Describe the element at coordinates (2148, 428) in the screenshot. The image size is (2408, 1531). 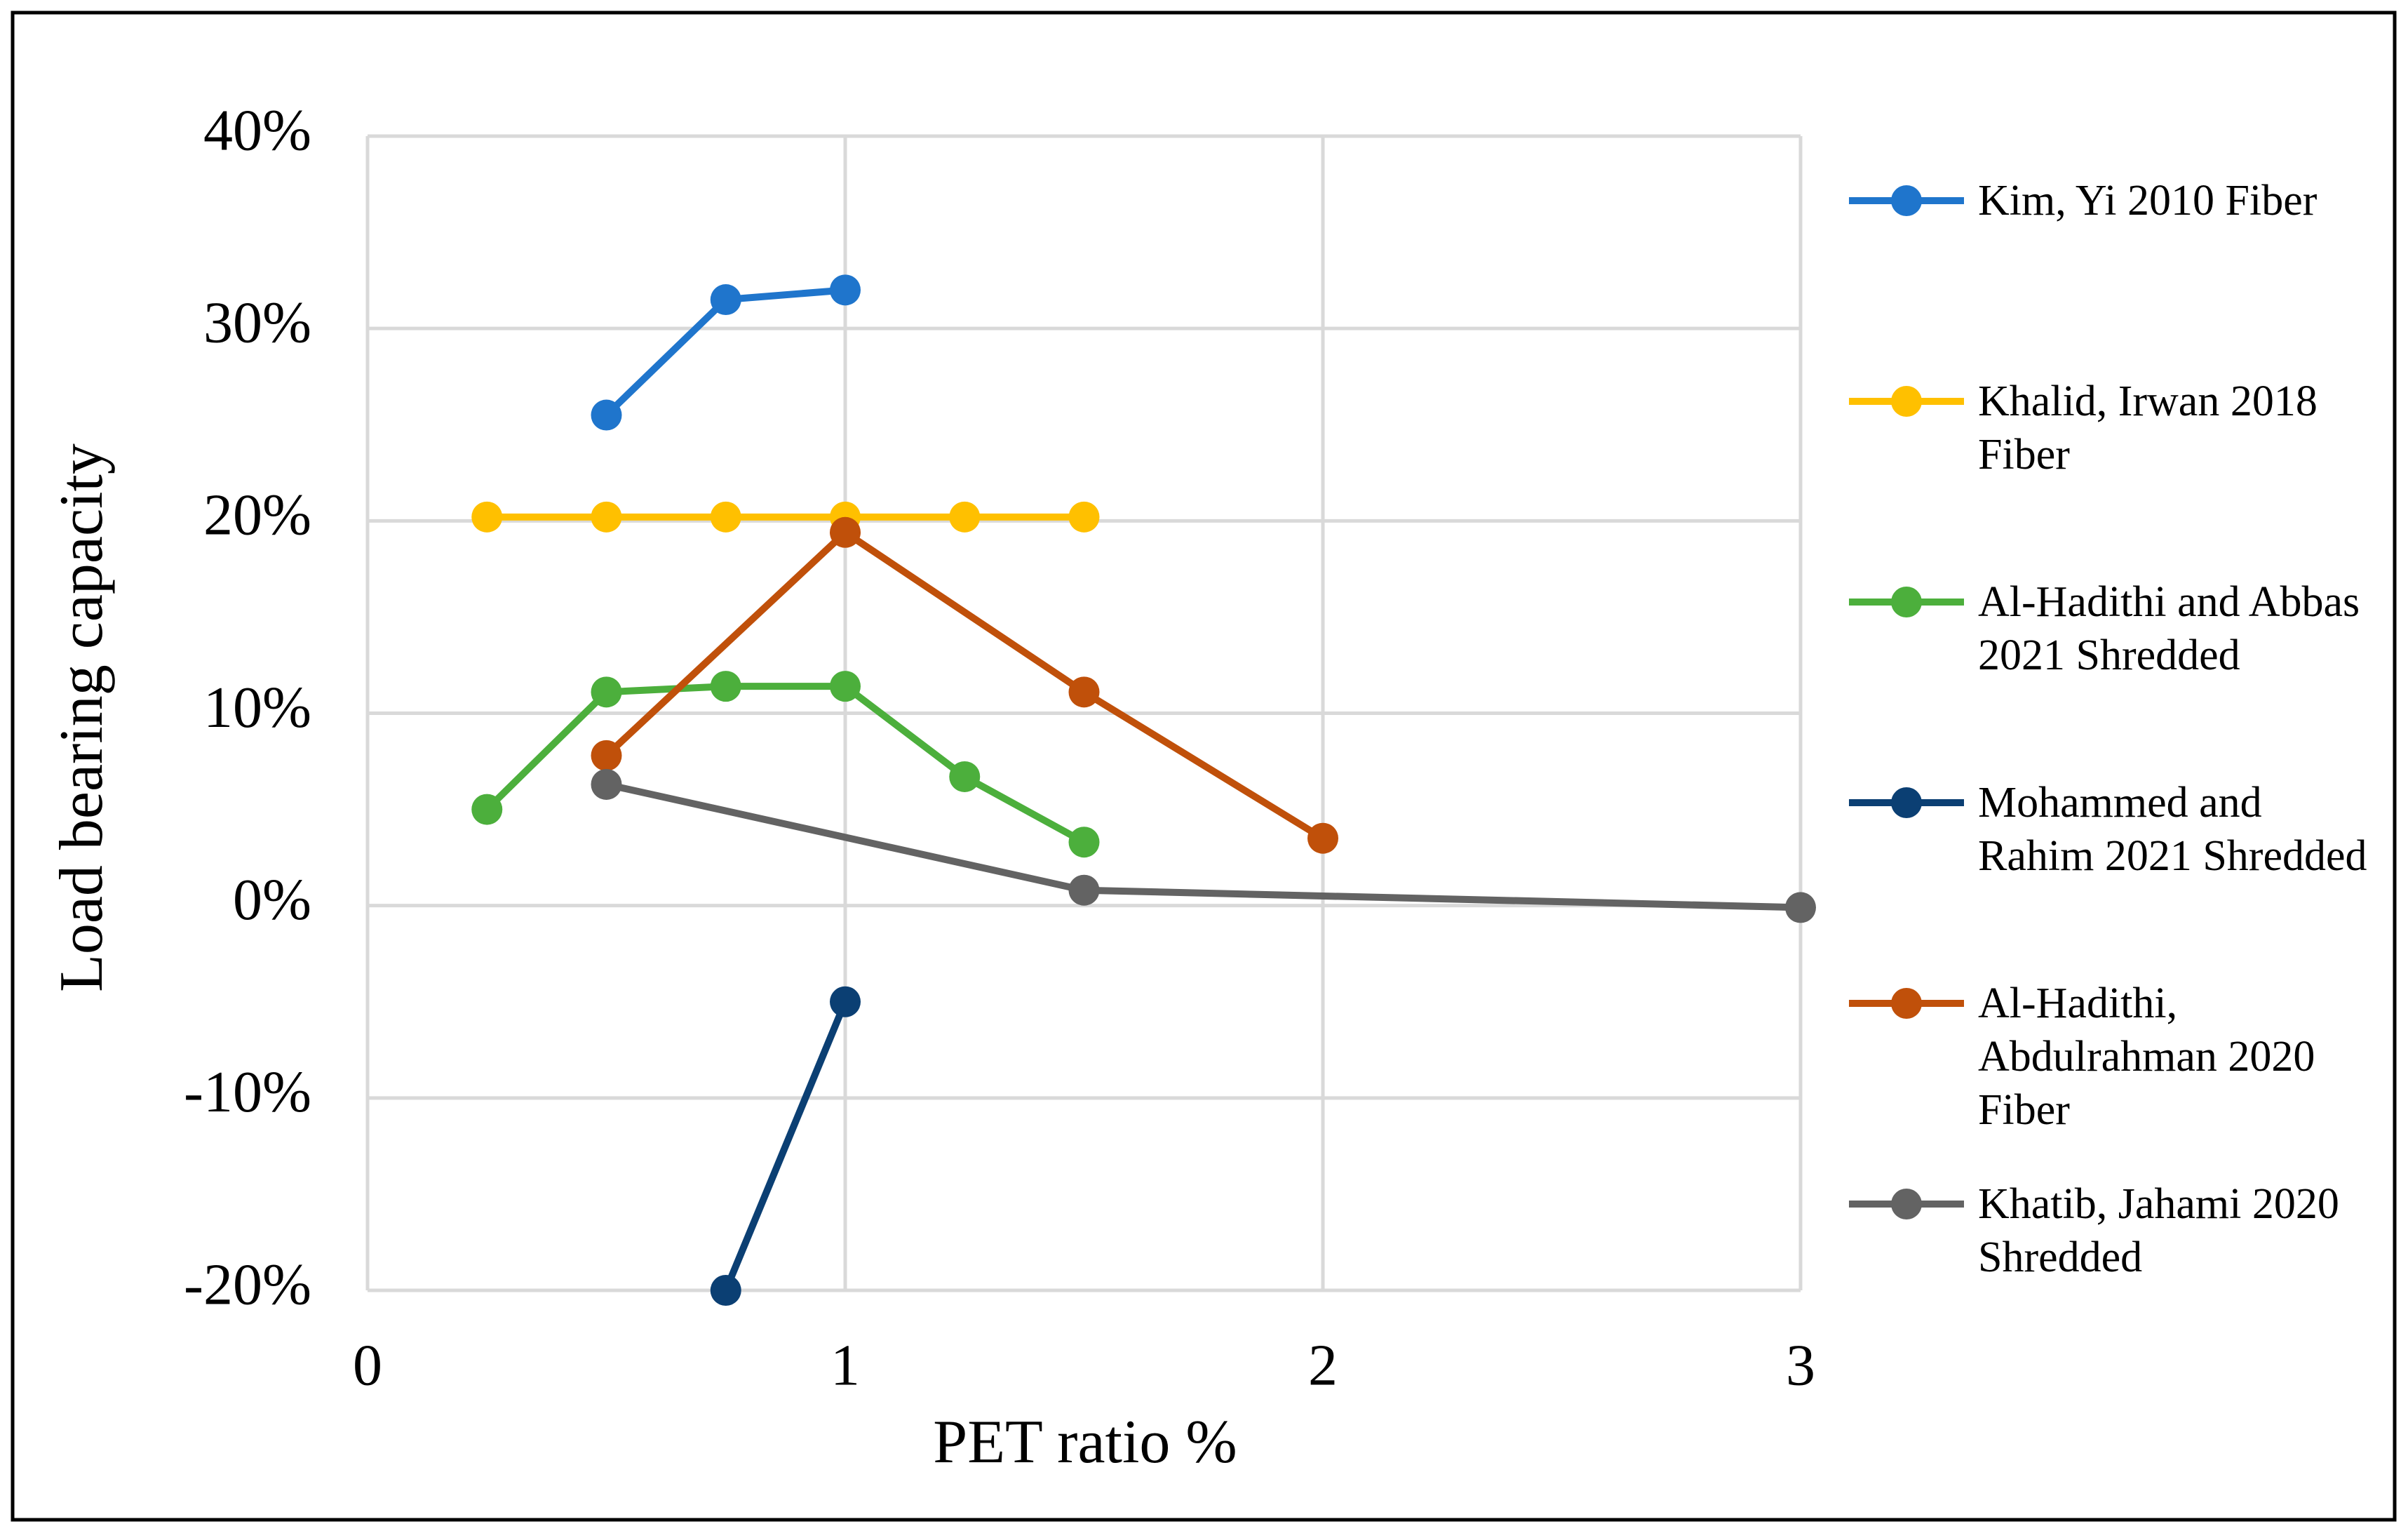
I see `legend-label: Khalid, Irwan 2018 Fiber` at that location.